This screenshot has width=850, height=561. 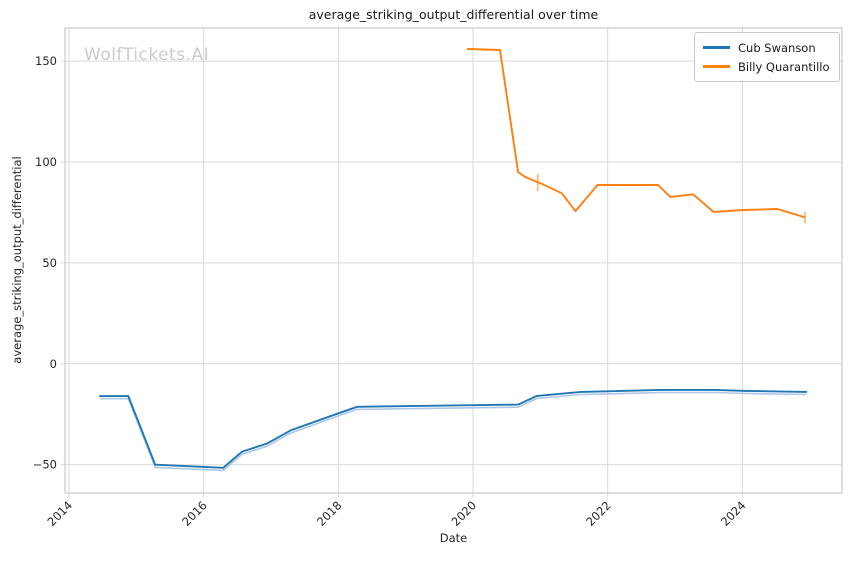 What do you see at coordinates (784, 66) in the screenshot?
I see `legend-label: Billy Quarantillo` at bounding box center [784, 66].